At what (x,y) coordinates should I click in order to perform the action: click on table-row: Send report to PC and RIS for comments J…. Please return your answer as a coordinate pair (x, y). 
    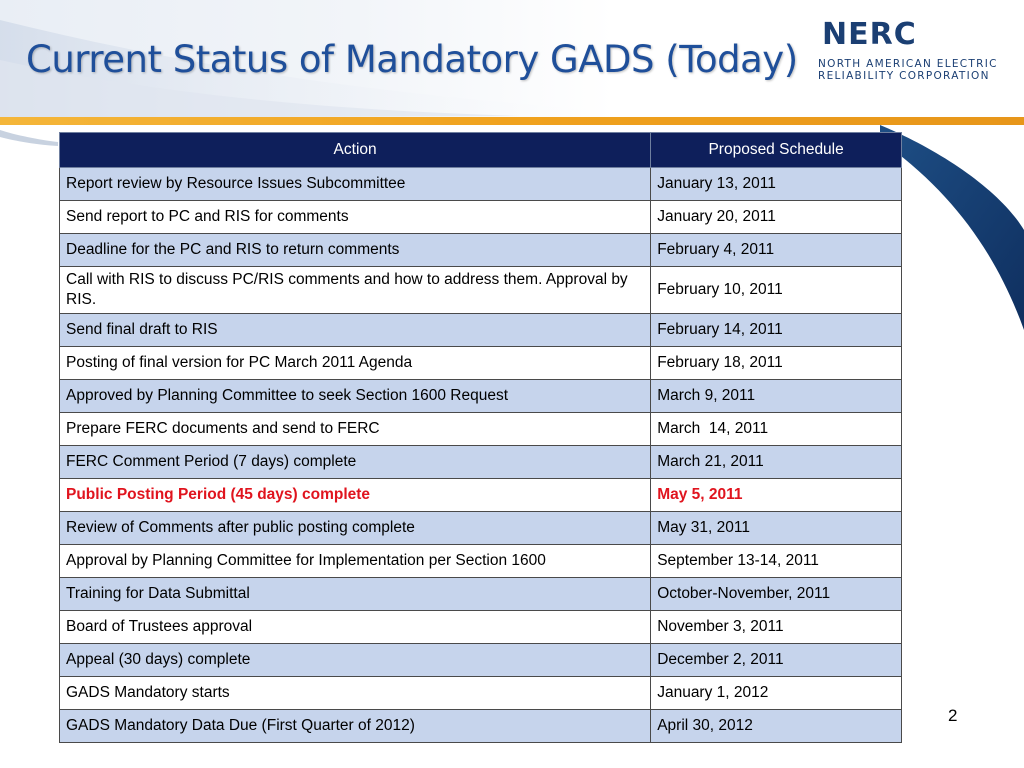
    Looking at the image, I should click on (480, 217).